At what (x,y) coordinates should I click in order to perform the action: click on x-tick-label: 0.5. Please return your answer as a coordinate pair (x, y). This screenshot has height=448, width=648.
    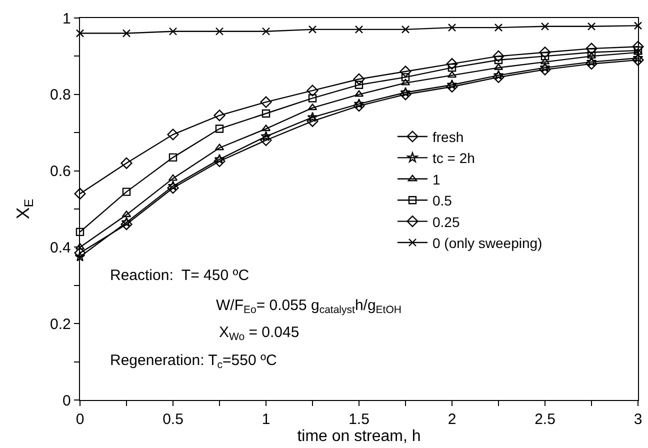
    Looking at the image, I should click on (173, 419).